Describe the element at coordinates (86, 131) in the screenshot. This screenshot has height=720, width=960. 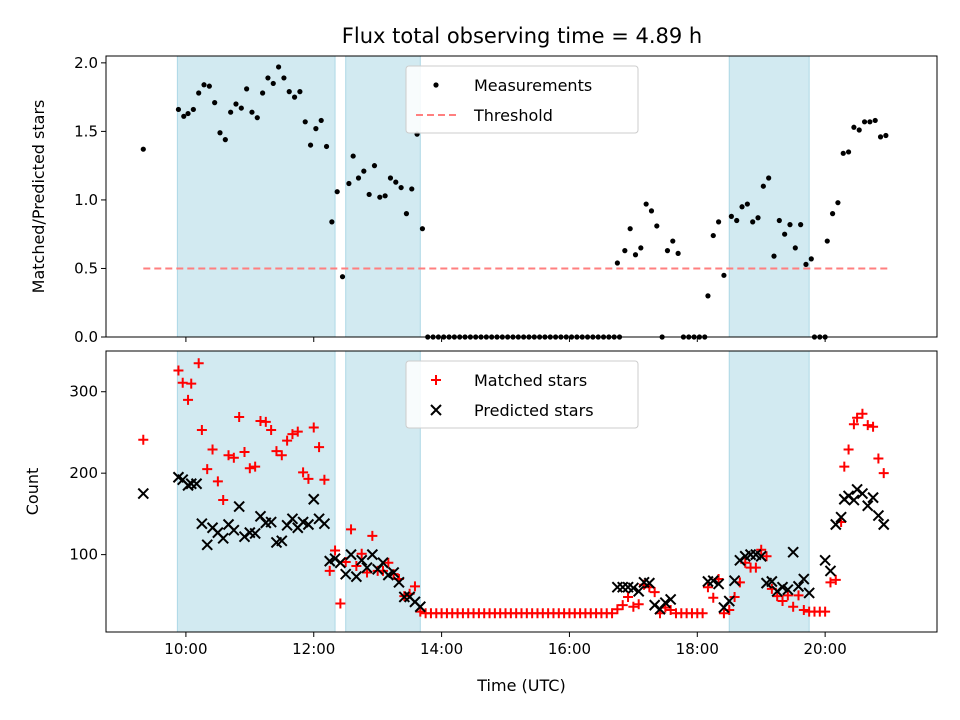
I see `y-tick-label: 1.5` at that location.